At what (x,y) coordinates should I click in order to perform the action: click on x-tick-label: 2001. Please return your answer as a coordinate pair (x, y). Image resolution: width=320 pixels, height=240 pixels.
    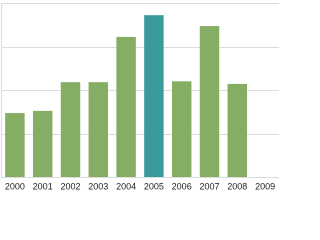
    Looking at the image, I should click on (43, 186).